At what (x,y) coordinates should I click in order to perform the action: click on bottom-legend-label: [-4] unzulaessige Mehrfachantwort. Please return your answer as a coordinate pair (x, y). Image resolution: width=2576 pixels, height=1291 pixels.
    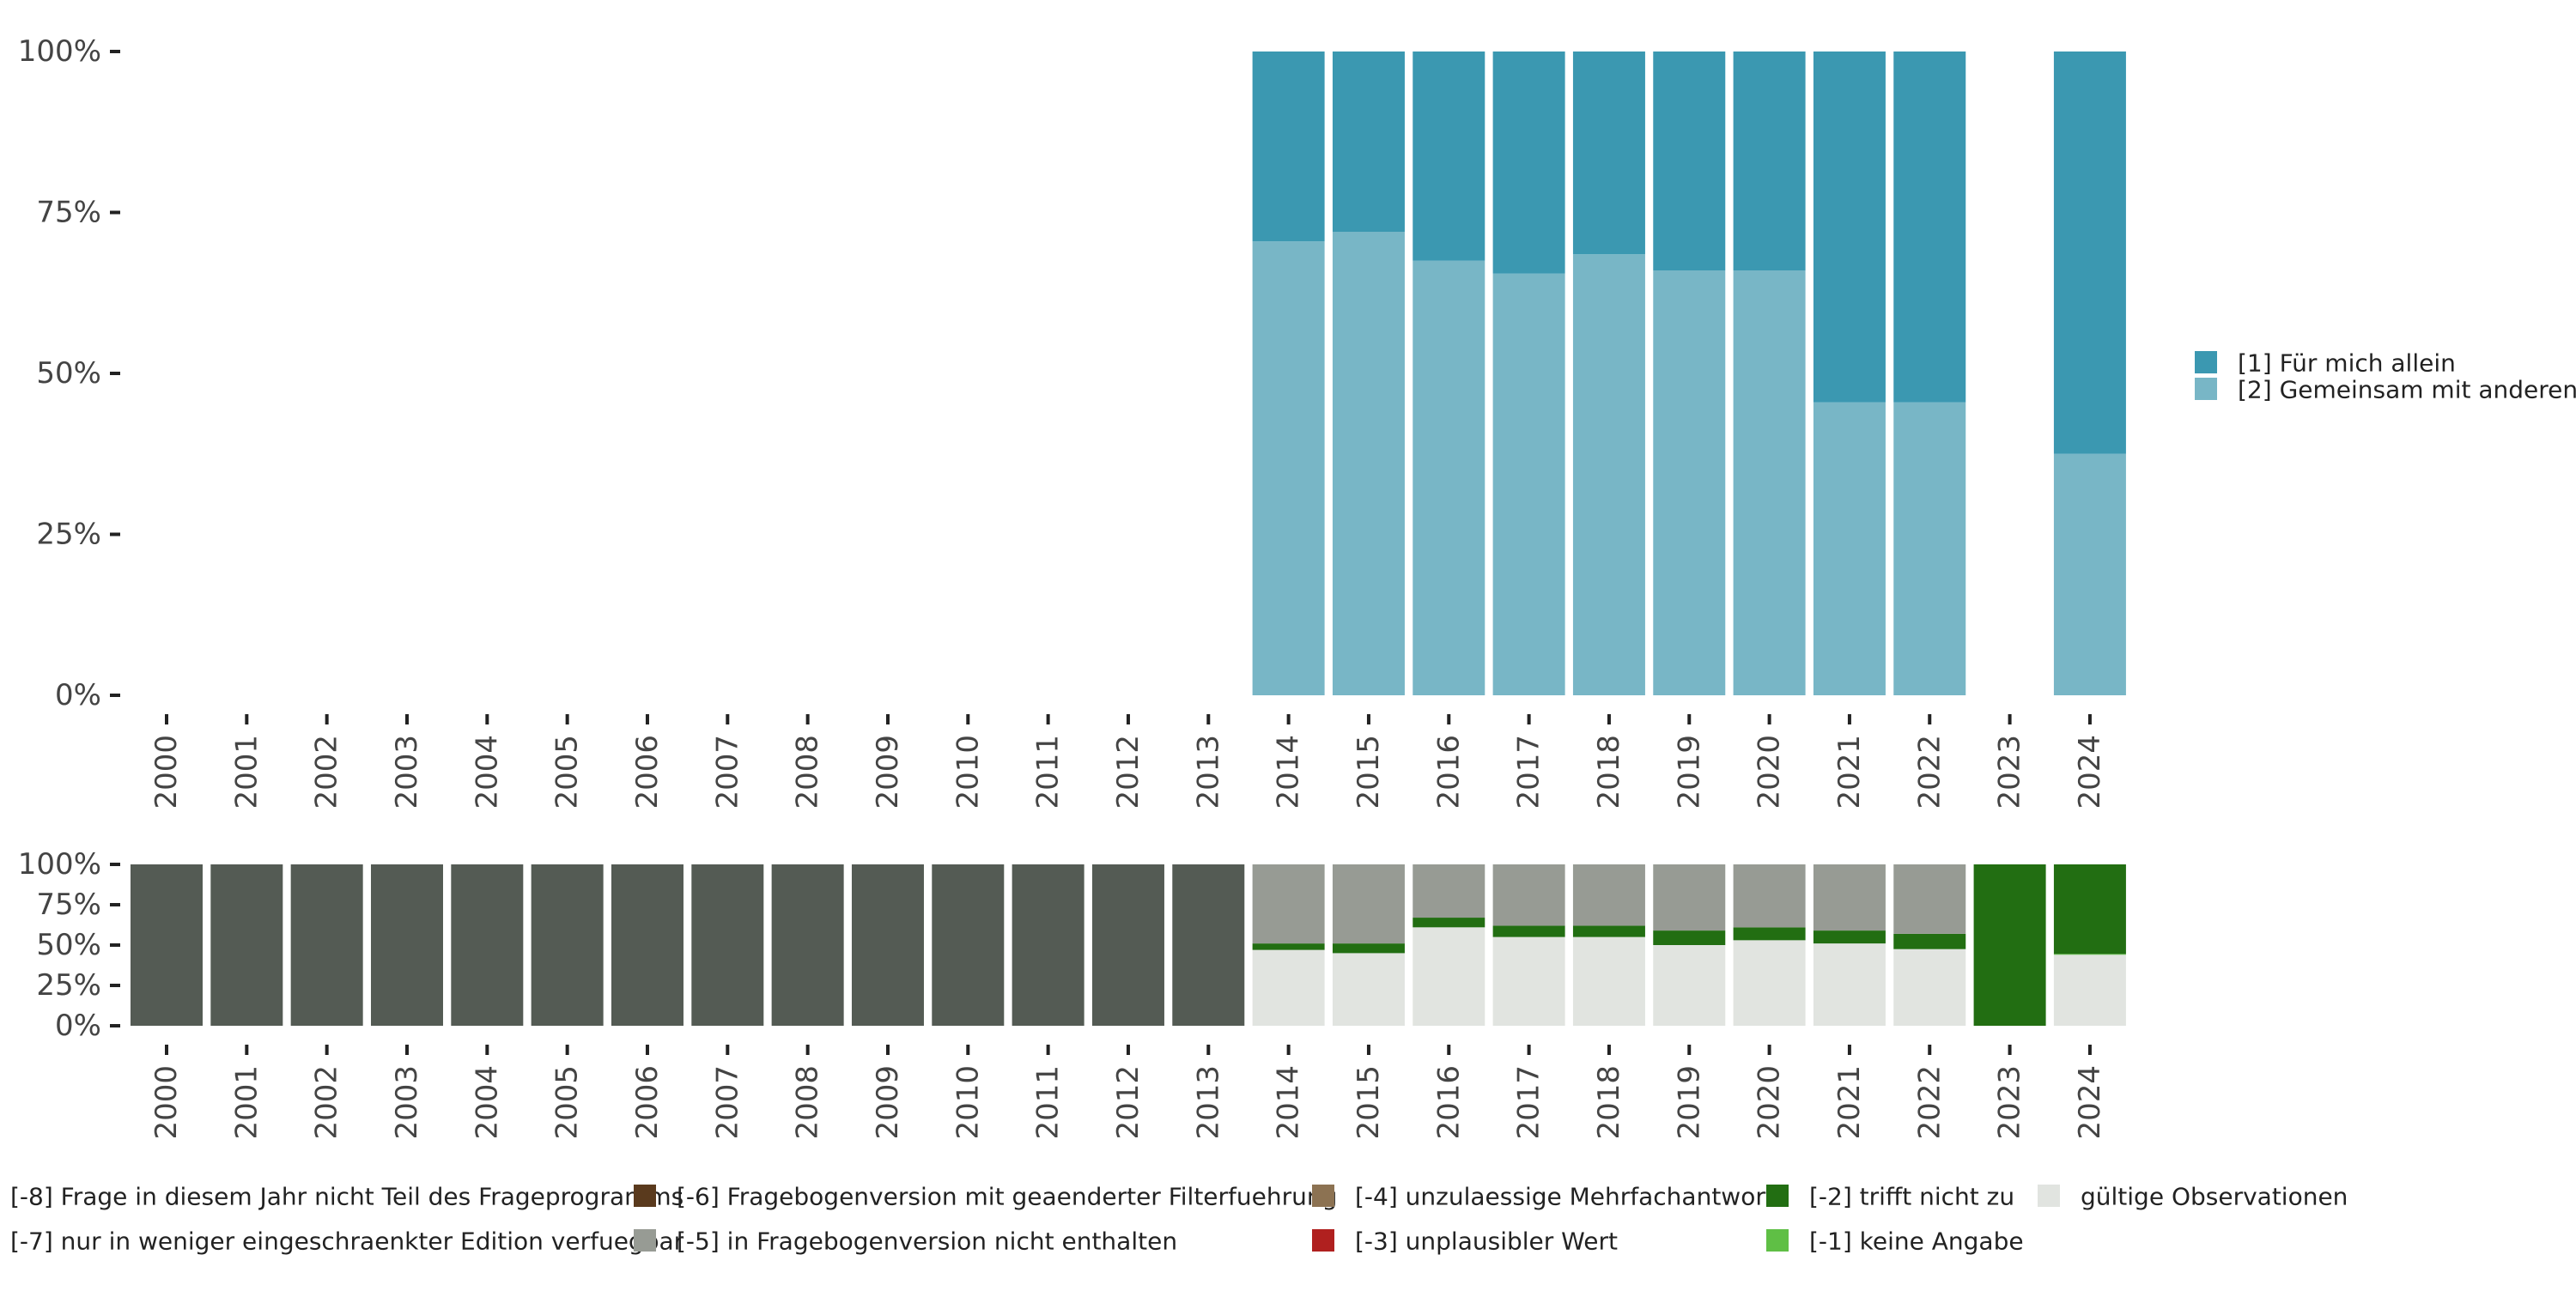
    Looking at the image, I should click on (1565, 1197).